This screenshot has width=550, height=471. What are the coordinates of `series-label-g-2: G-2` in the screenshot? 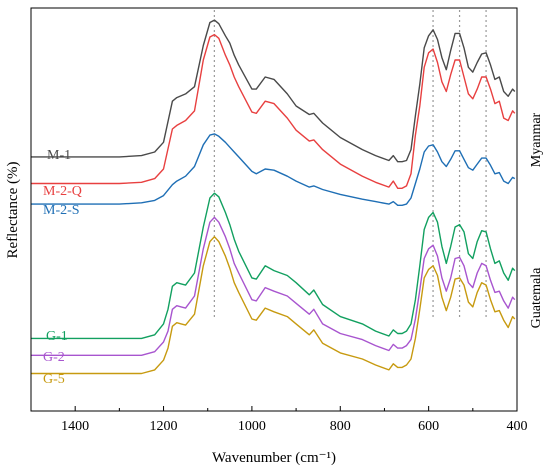 It's located at (54, 357).